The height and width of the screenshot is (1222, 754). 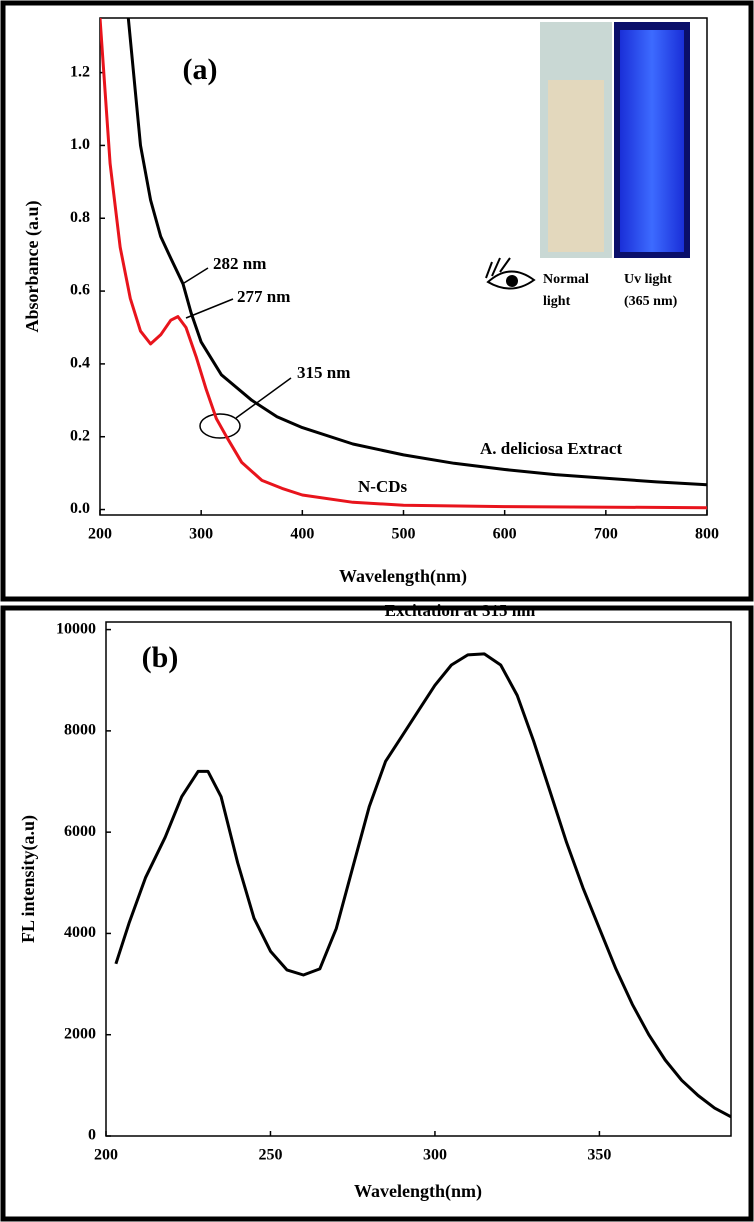 What do you see at coordinates (80, 730) in the screenshot?
I see `y-tick-label: 8000` at bounding box center [80, 730].